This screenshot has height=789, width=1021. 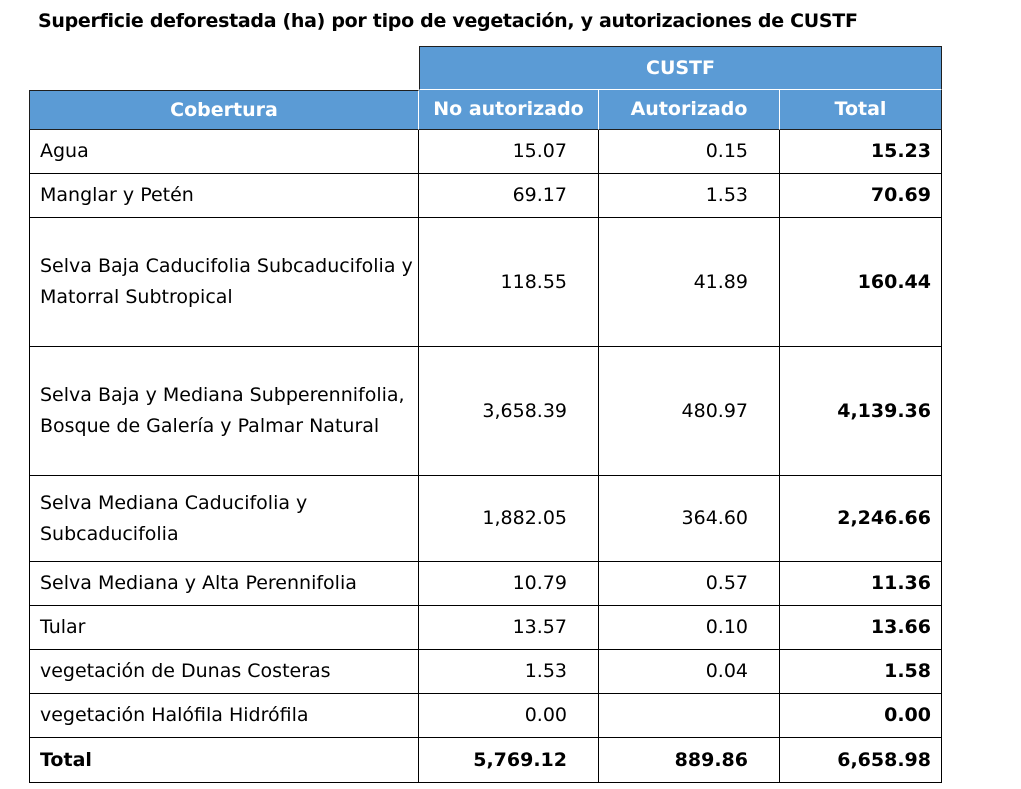 What do you see at coordinates (509, 411) in the screenshot?
I see `row-no-autorizado: 3,658.39` at bounding box center [509, 411].